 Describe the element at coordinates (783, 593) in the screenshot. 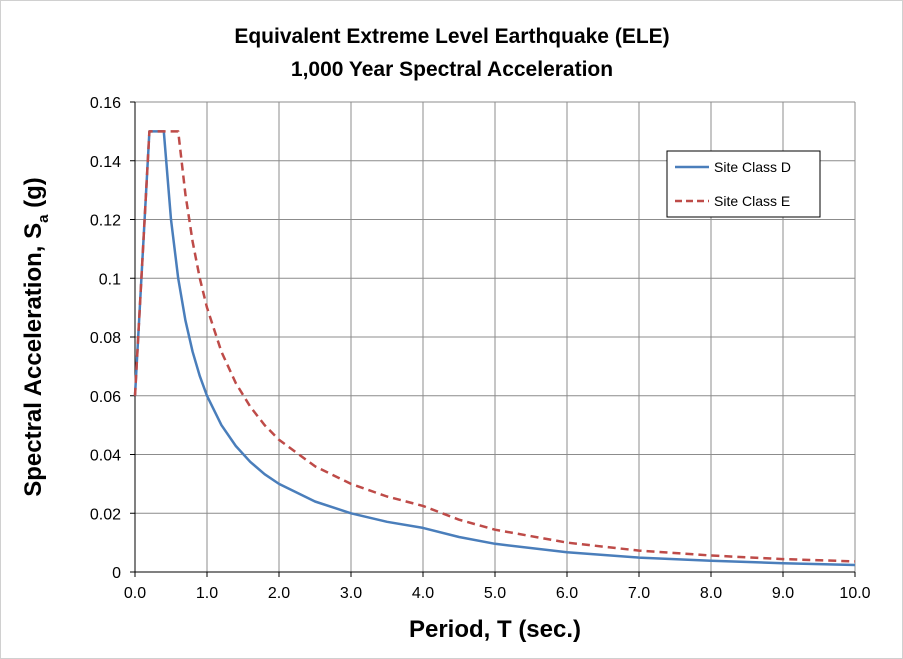

I see `x-tick-label: 9.0` at that location.